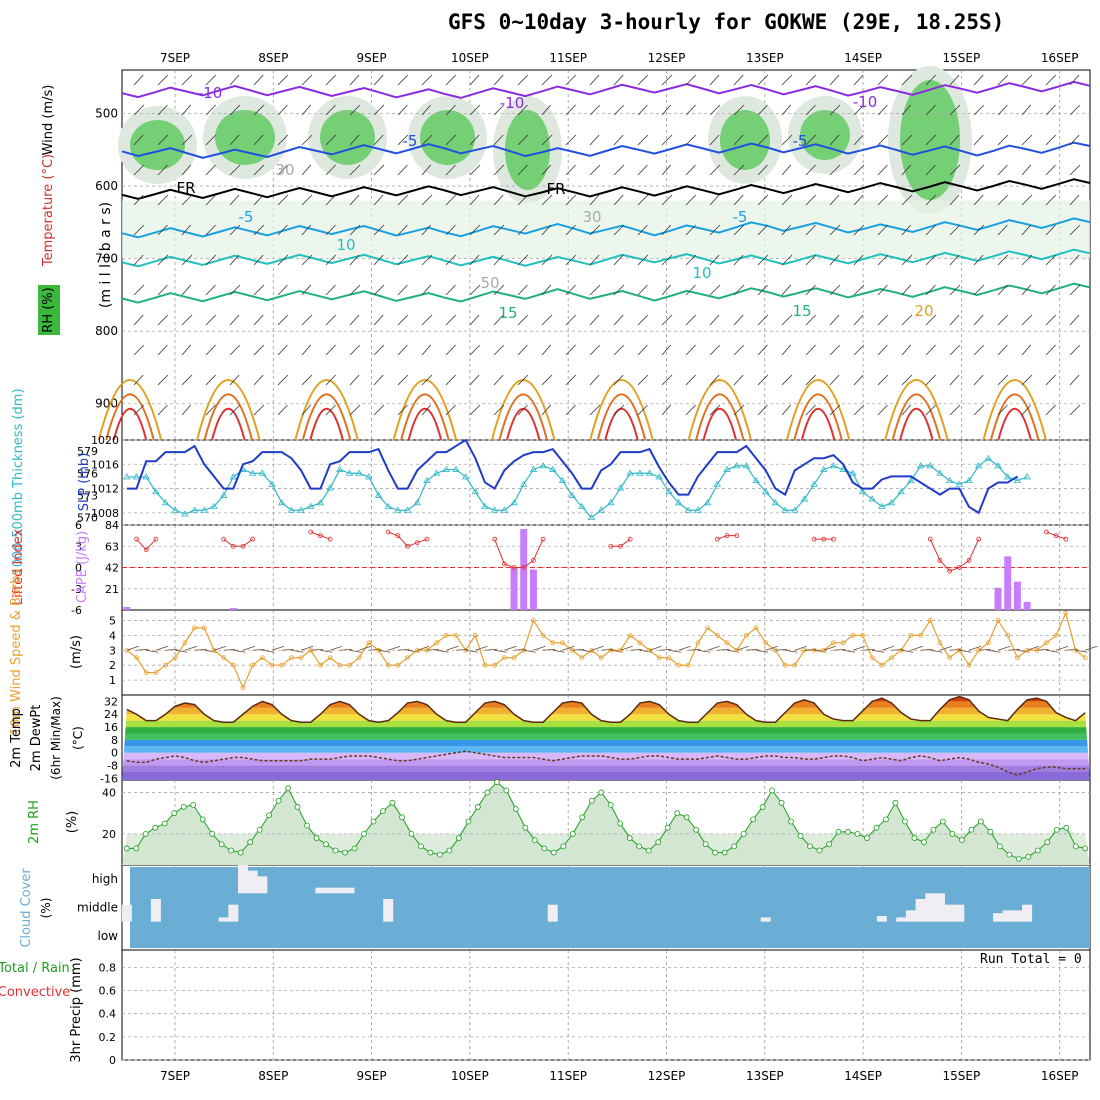 The image size is (1100, 1100). What do you see at coordinates (745, 140) in the screenshot?
I see `rh-shading-core` at bounding box center [745, 140].